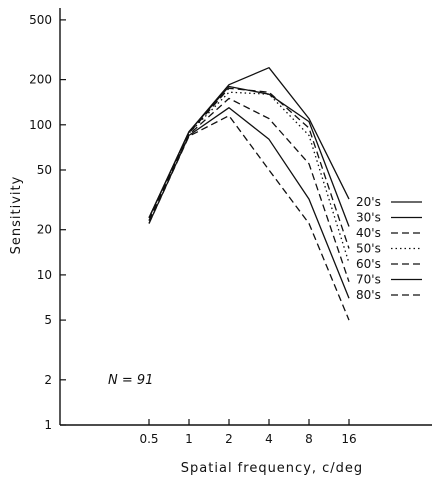  I want to click on legend-label: 60's, so click(368, 264).